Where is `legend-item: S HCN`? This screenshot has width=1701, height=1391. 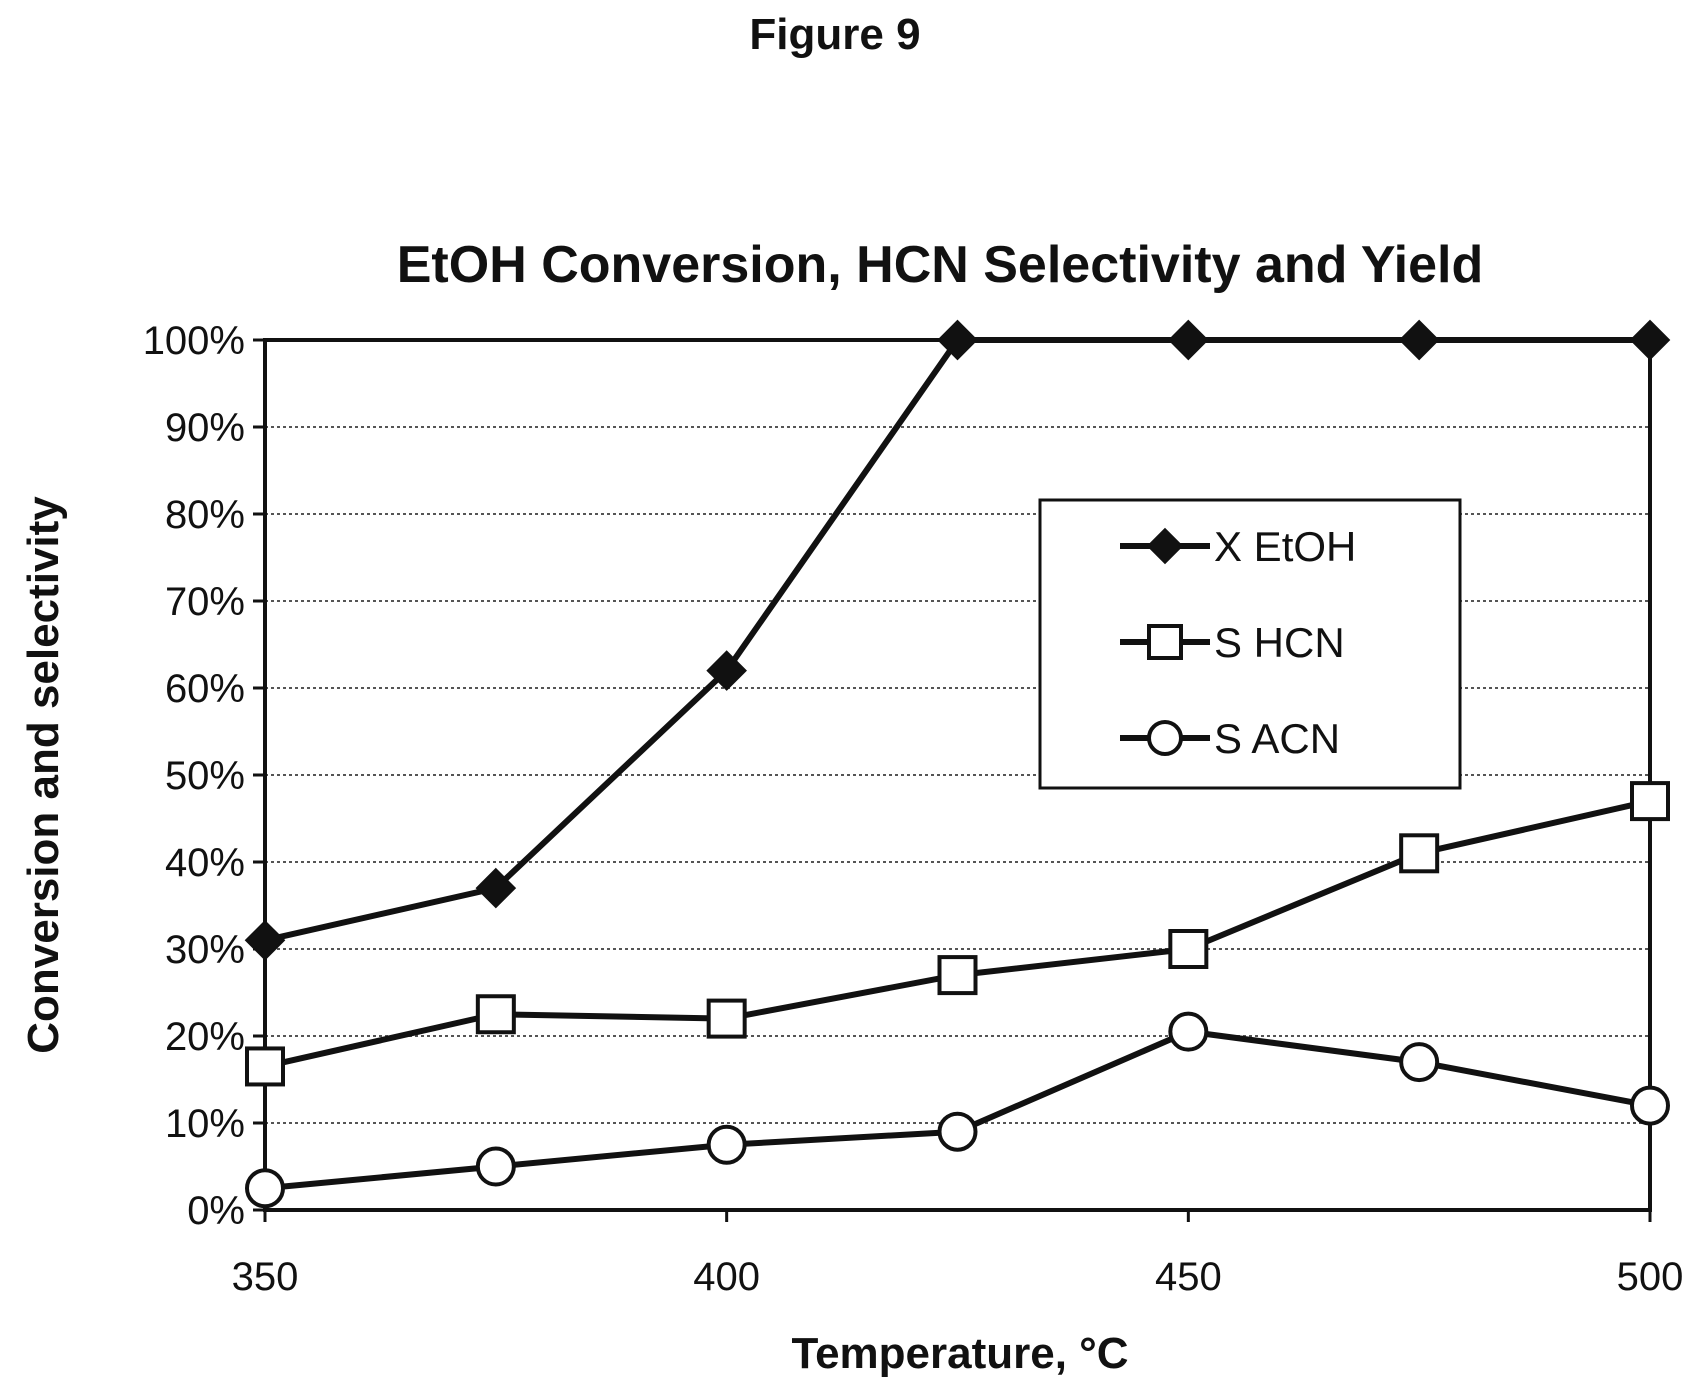 legend-item: S HCN is located at coordinates (1232, 642).